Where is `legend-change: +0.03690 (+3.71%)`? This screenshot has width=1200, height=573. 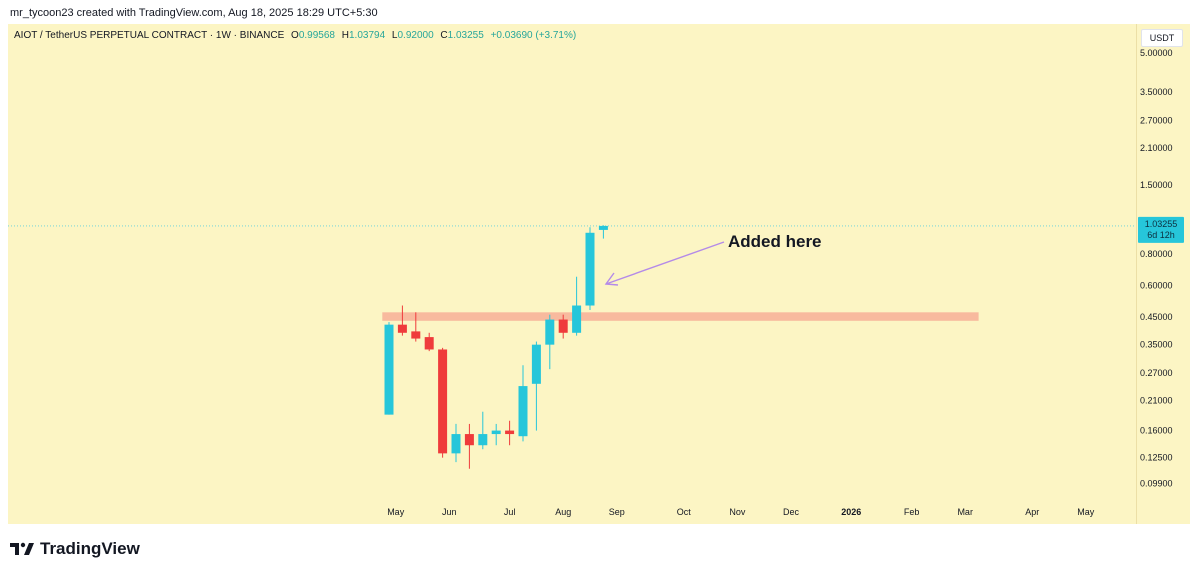
legend-change: +0.03690 (+3.71%) is located at coordinates (533, 35).